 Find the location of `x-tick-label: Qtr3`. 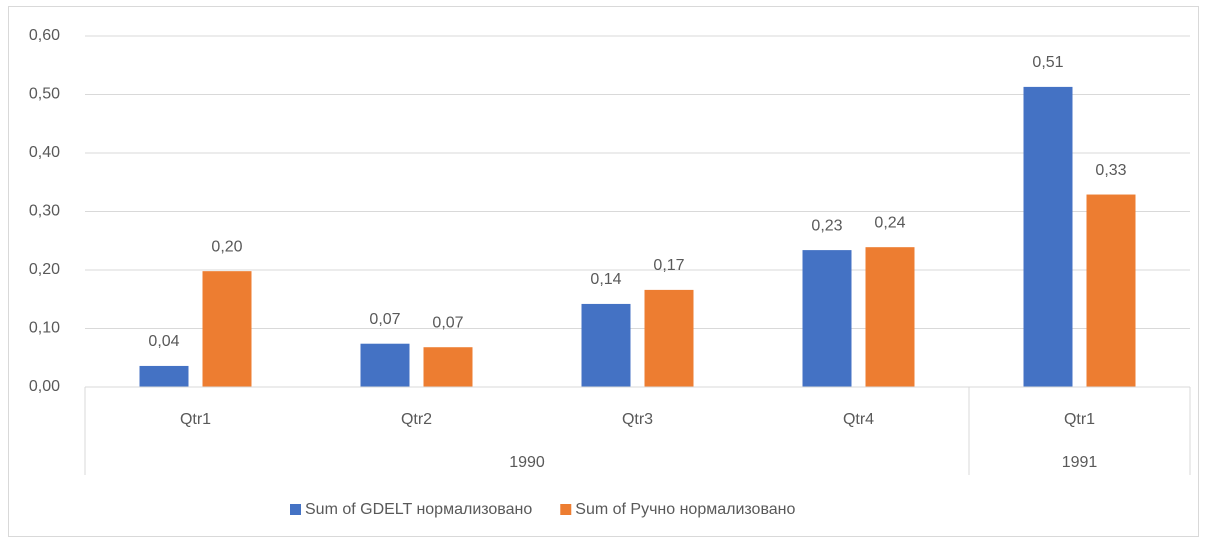

x-tick-label: Qtr3 is located at coordinates (637, 419).